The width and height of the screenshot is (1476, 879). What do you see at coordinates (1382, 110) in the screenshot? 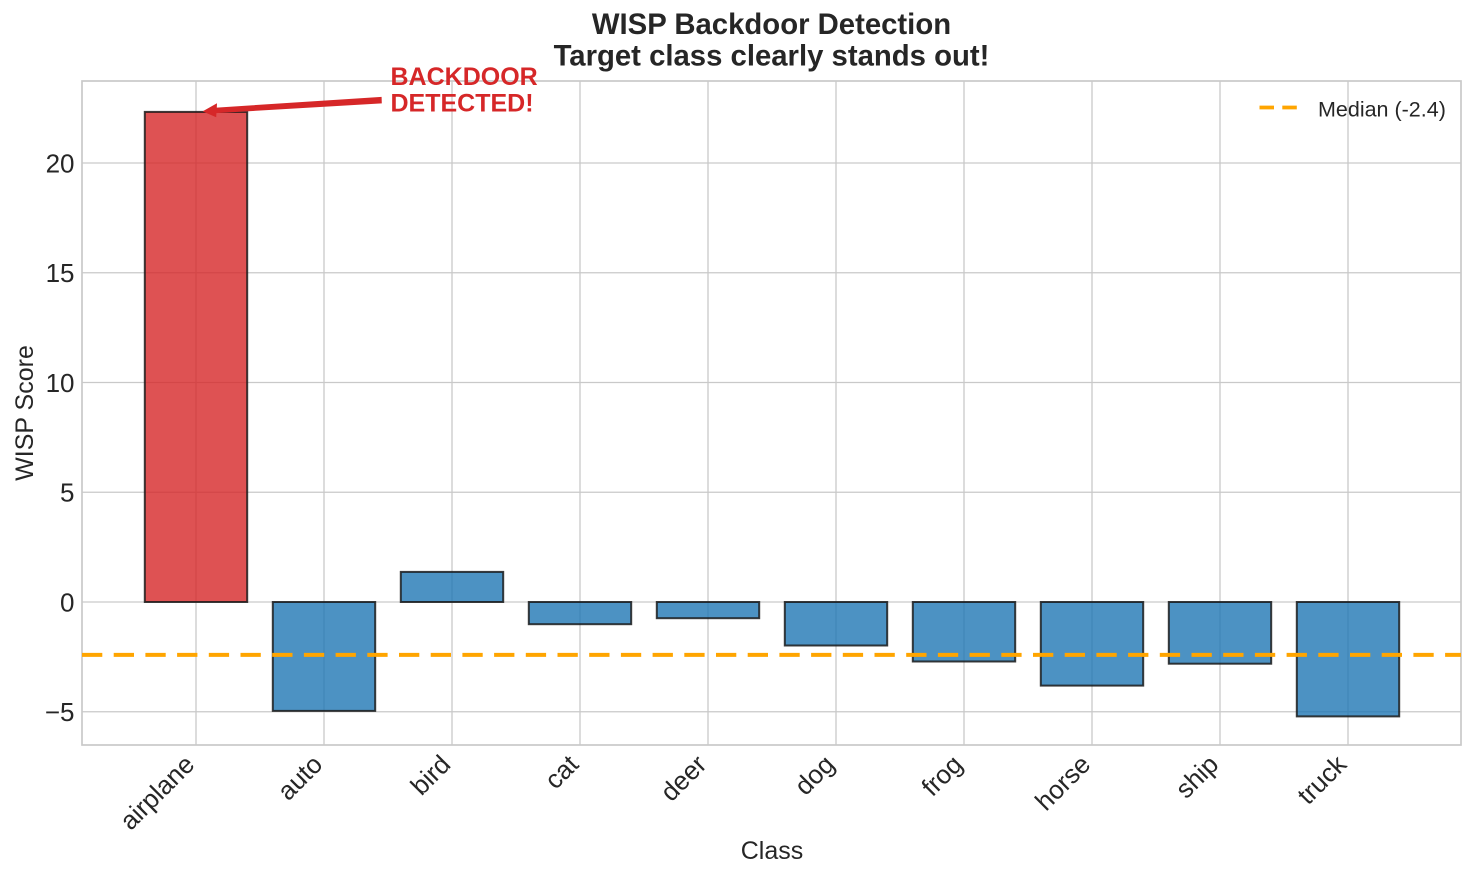
I see `svg-text: Median (-2.4)` at bounding box center [1382, 110].